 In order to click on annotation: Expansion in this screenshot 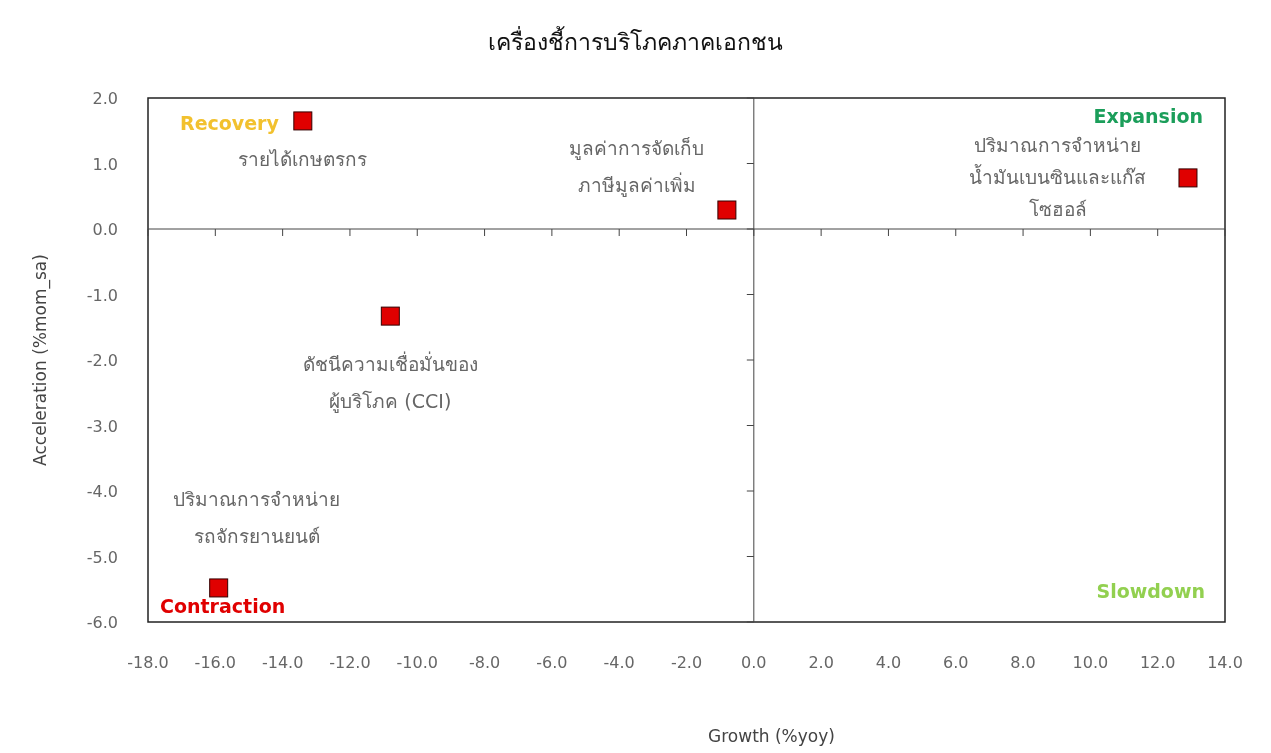, I will do `click(1148, 116)`.